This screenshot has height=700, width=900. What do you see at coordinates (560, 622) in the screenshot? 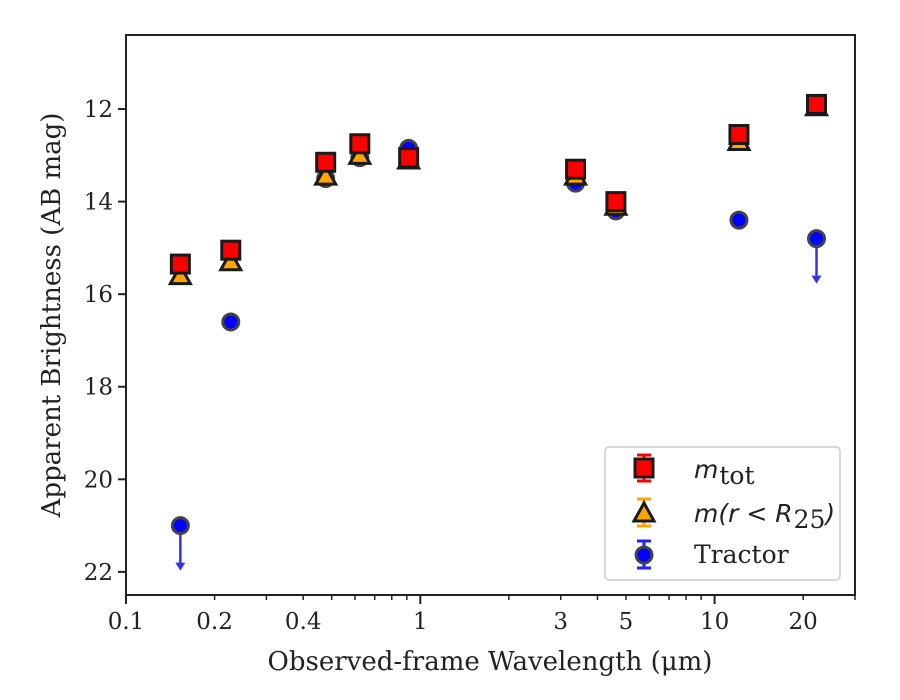
I see `x-tick-label-3: 3` at bounding box center [560, 622].